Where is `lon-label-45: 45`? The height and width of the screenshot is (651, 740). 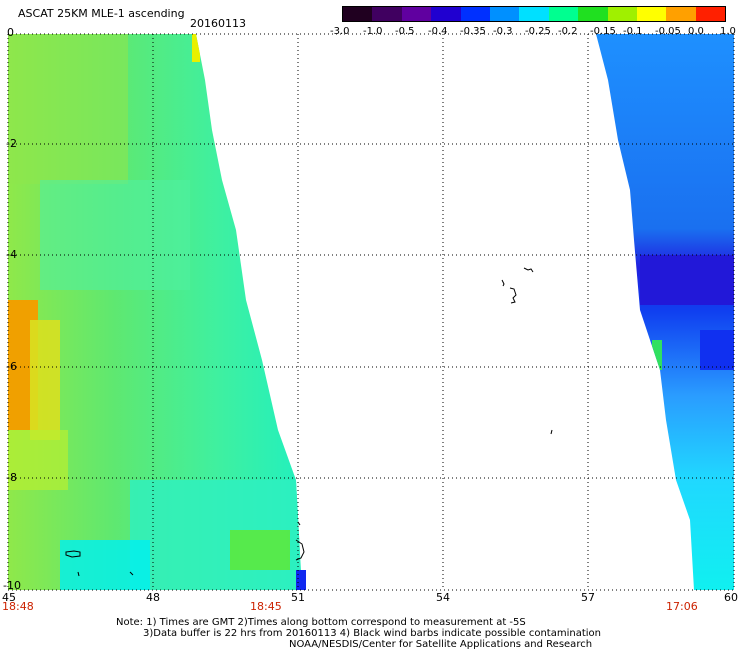
lon-label-45: 45 is located at coordinates (9, 597).